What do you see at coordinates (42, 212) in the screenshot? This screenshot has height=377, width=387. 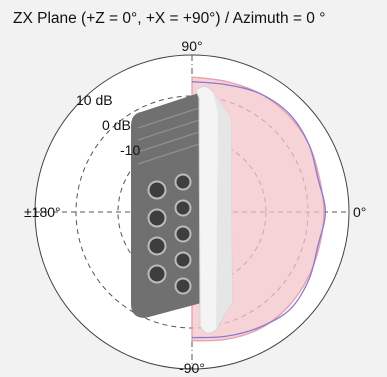 I see `angle-label-left: ±180°` at bounding box center [42, 212].